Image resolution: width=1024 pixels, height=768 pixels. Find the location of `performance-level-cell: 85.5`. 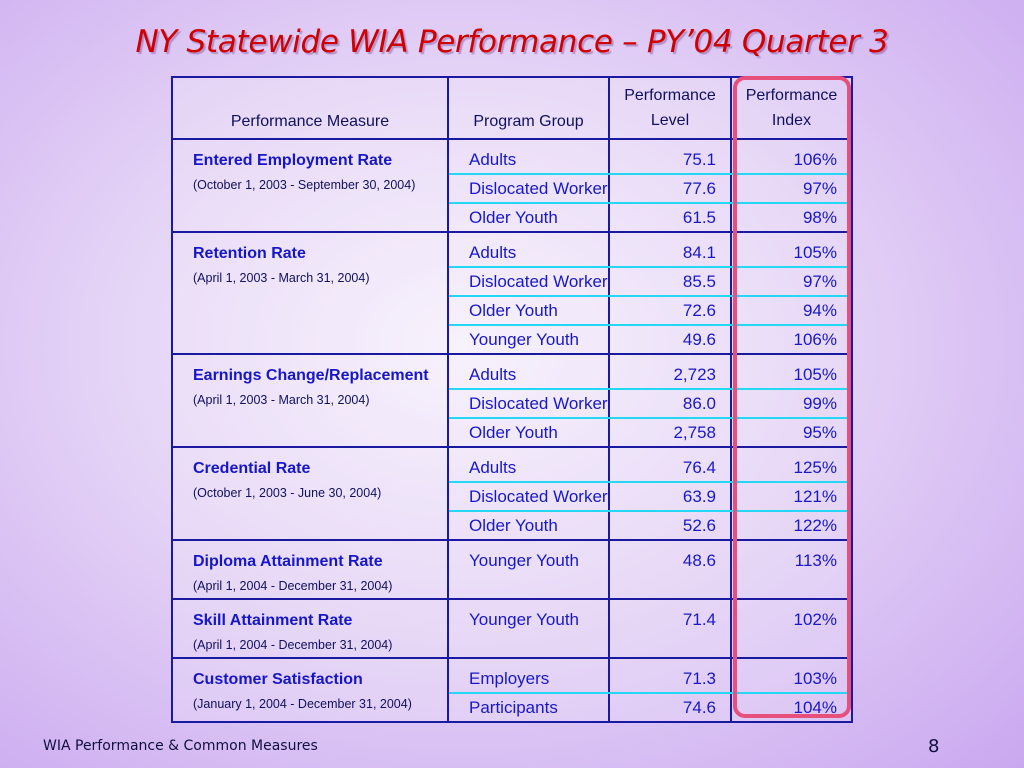

performance-level-cell: 85.5 is located at coordinates (671, 281).